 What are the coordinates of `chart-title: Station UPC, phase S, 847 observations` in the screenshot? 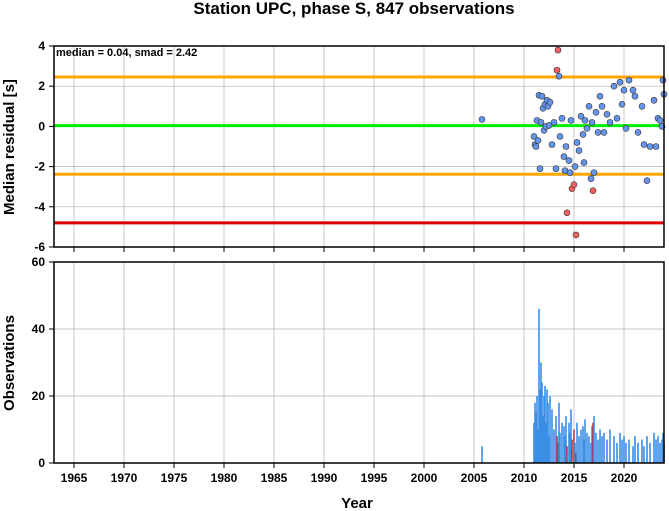 It's located at (353, 9).